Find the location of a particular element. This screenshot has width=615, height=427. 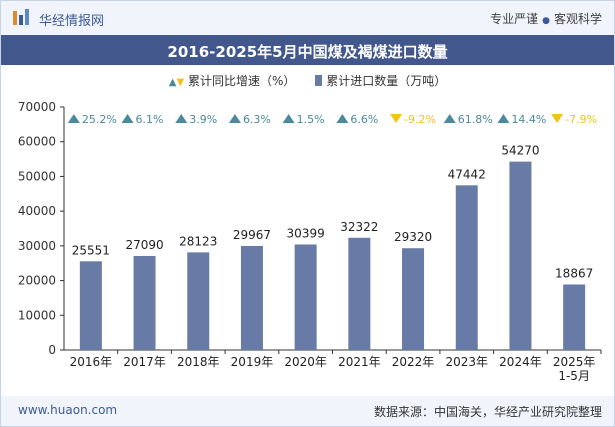

data-label: 18867 is located at coordinates (574, 274).